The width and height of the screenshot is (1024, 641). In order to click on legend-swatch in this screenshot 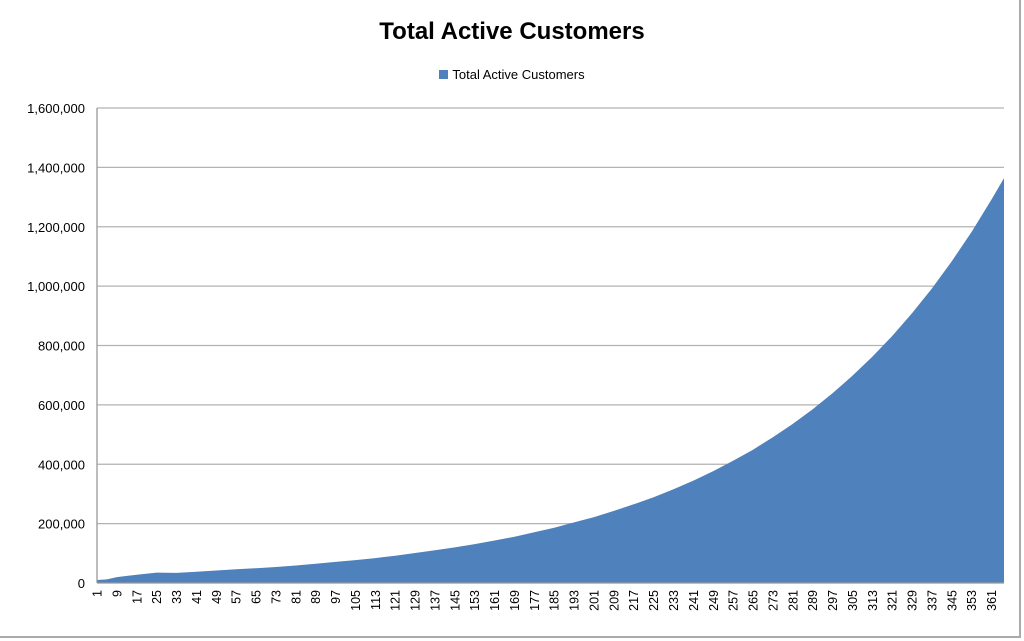, I will do `click(444, 74)`.